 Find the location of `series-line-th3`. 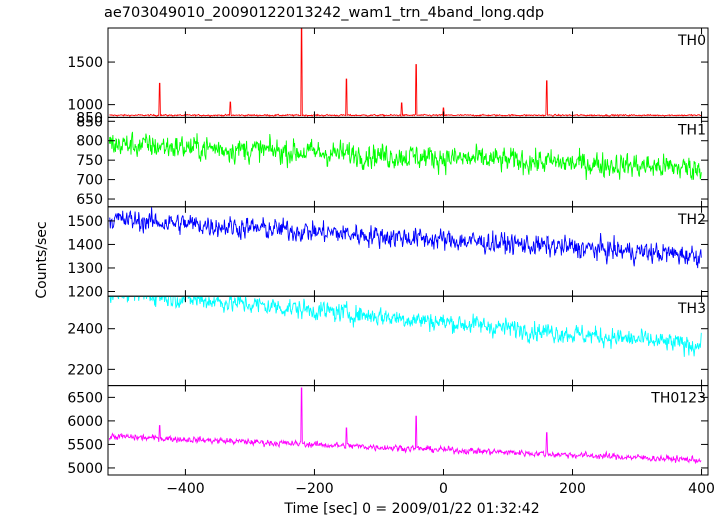

series-line-th3 is located at coordinates (405, 326).